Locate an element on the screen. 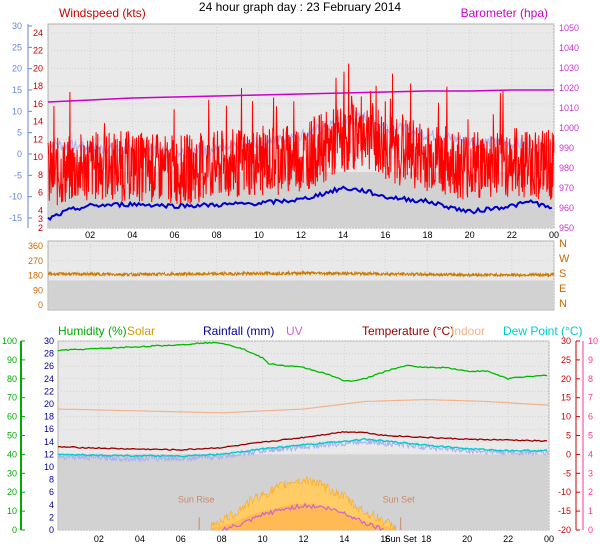 This screenshot has width=600, height=555. uv-line is located at coordinates (302, 516).